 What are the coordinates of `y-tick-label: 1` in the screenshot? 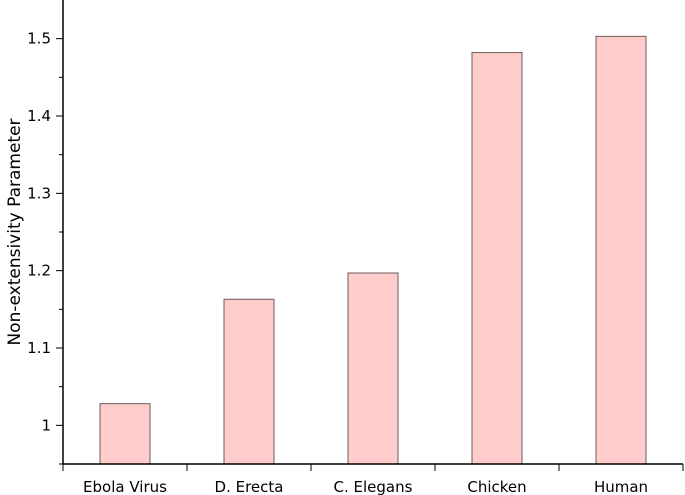 It's located at (46, 425).